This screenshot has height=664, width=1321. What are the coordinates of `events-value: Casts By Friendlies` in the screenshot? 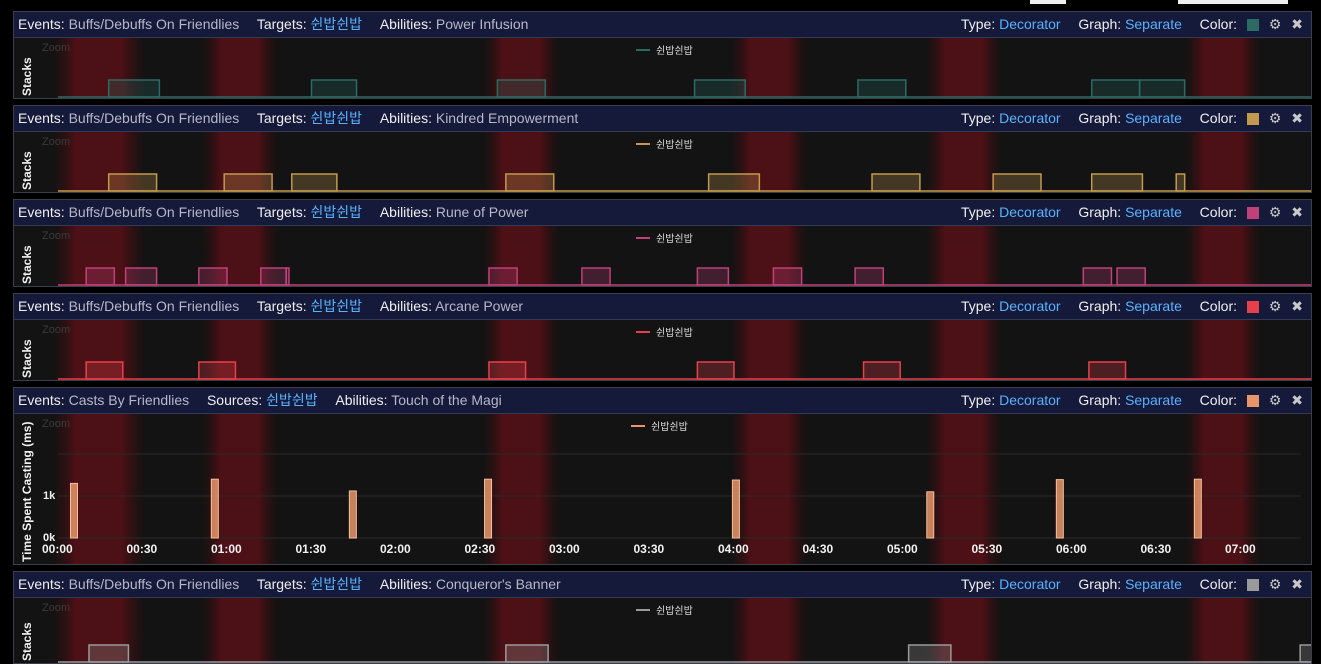 It's located at (129, 400).